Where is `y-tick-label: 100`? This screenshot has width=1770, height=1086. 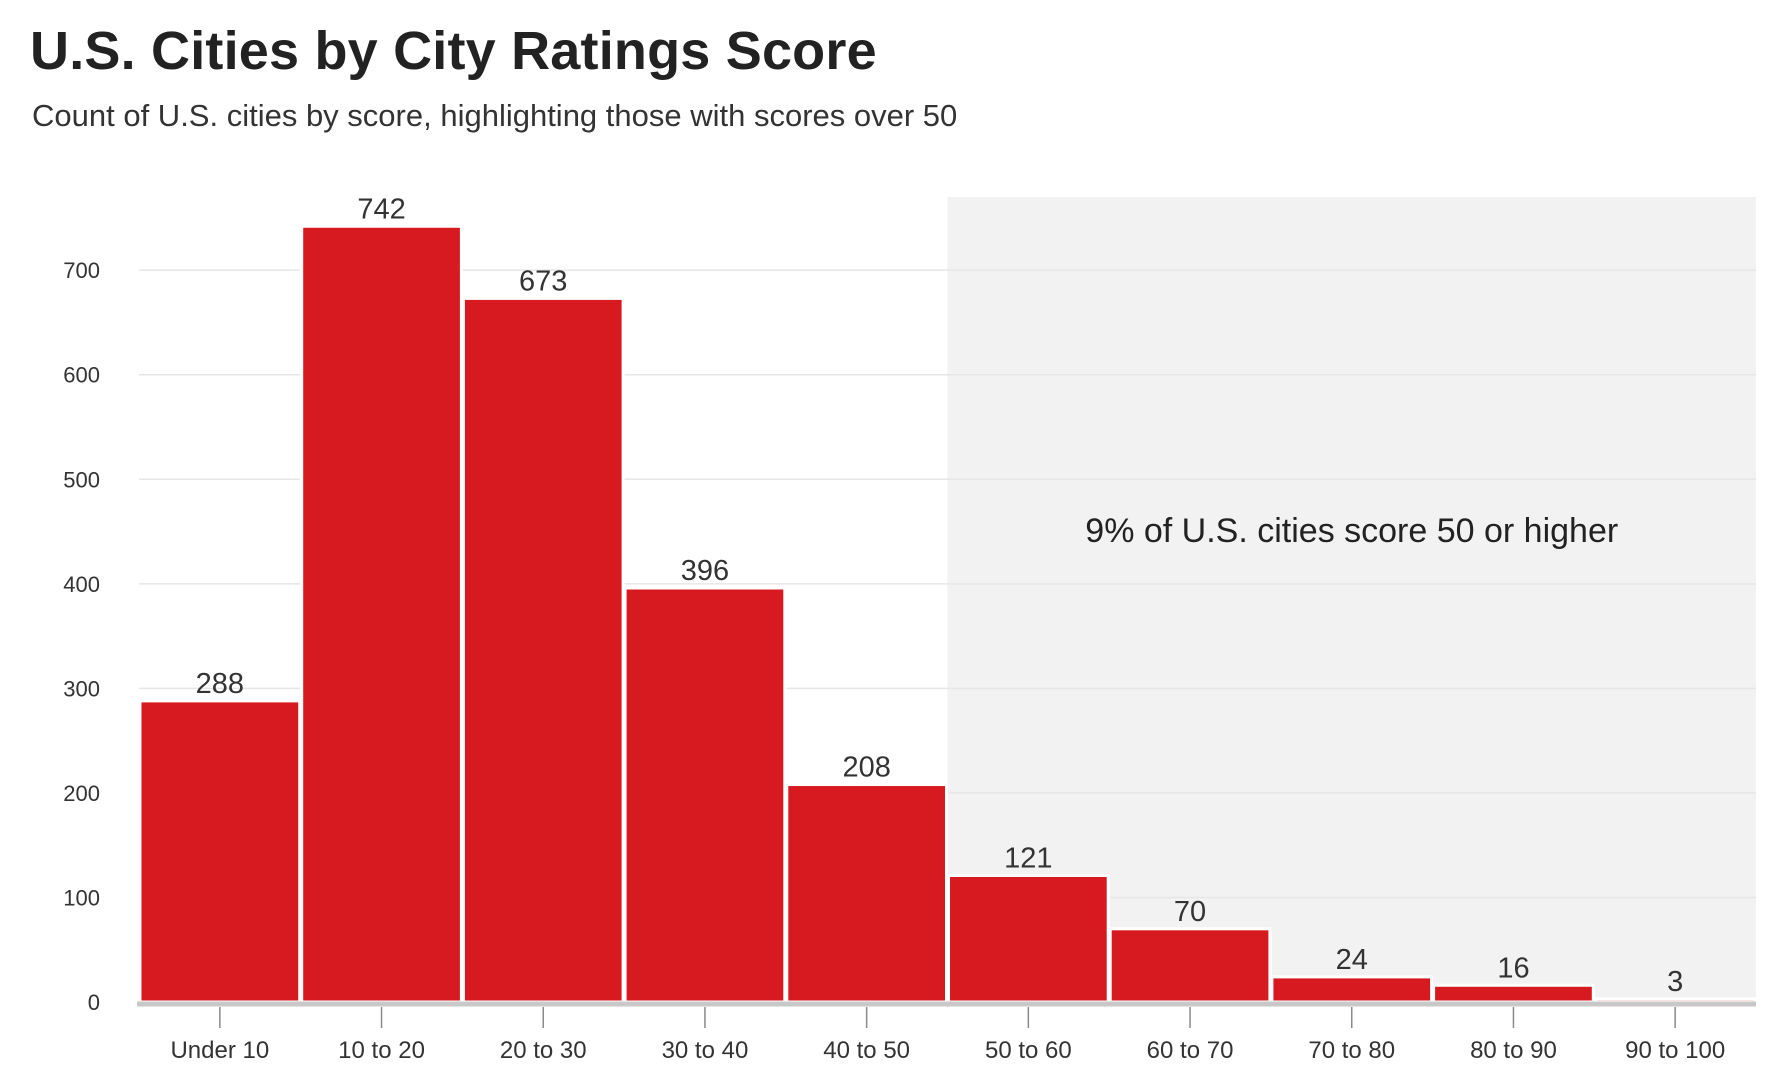 y-tick-label: 100 is located at coordinates (81, 897).